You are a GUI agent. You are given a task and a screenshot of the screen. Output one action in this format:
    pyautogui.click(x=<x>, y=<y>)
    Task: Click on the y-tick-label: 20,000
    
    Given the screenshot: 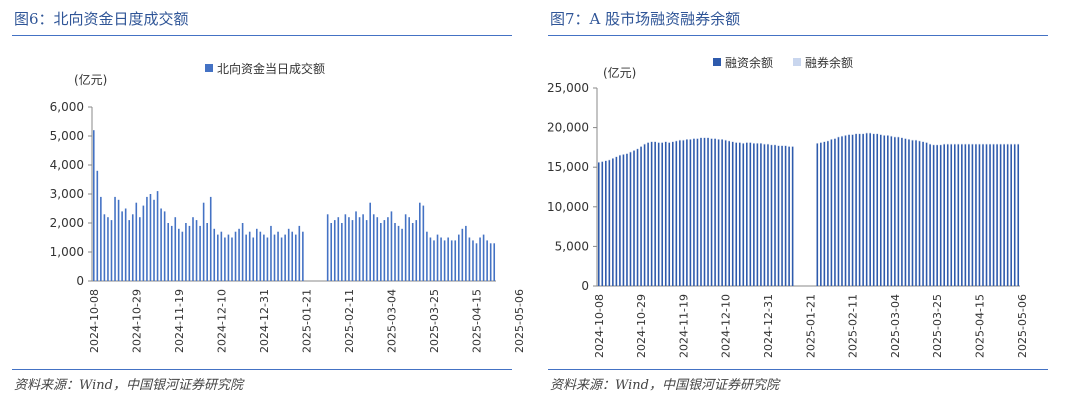 What is the action you would take?
    pyautogui.click(x=568, y=128)
    